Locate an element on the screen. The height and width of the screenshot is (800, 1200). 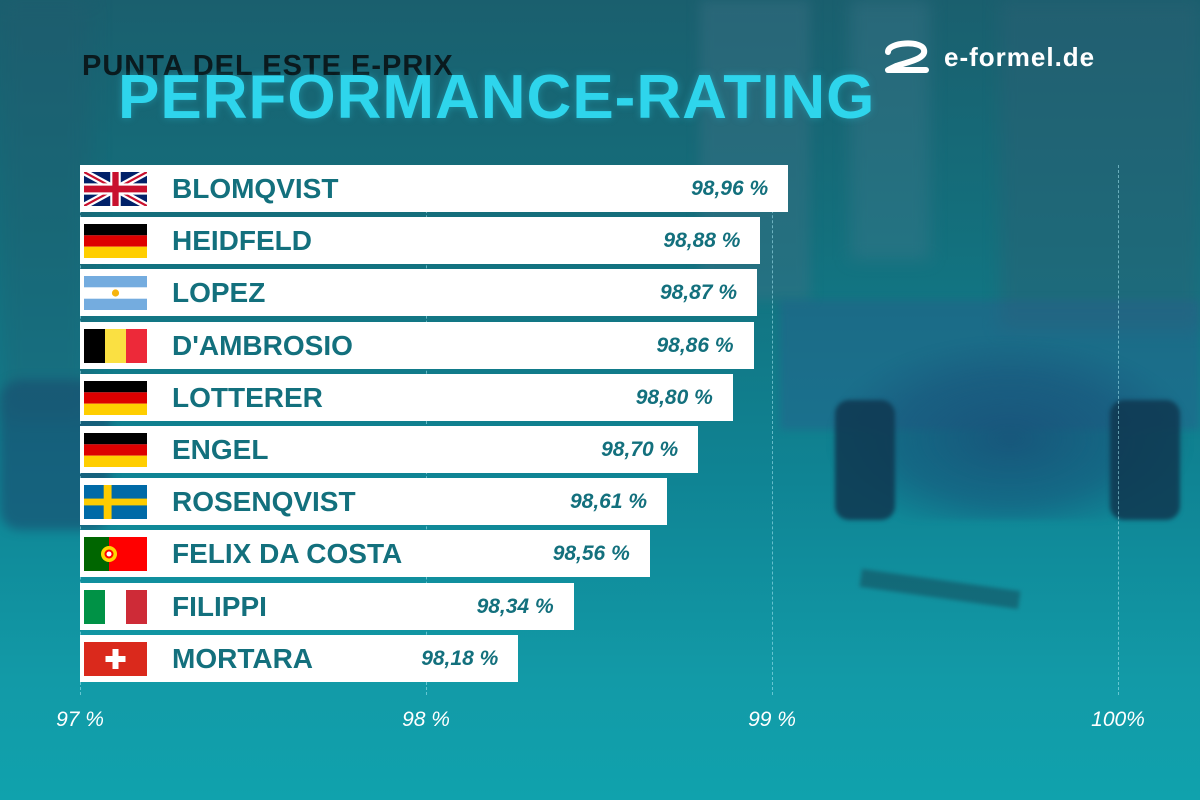
bar: FELIX DA COSTA 98,56 % is located at coordinates (365, 554).